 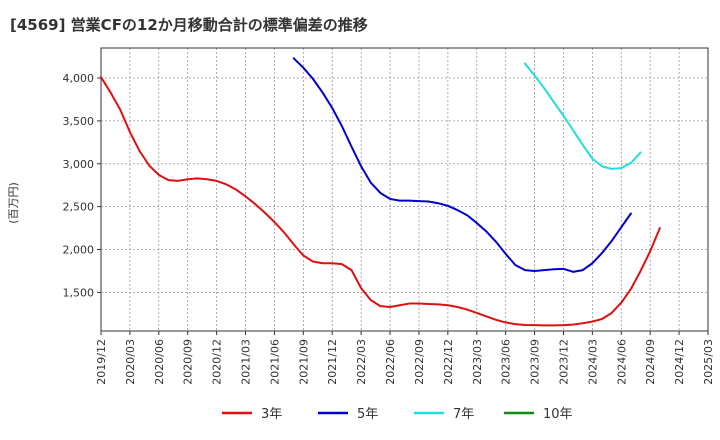 What do you see at coordinates (101, 362) in the screenshot?
I see `x-tick-label: 2019/12` at bounding box center [101, 362].